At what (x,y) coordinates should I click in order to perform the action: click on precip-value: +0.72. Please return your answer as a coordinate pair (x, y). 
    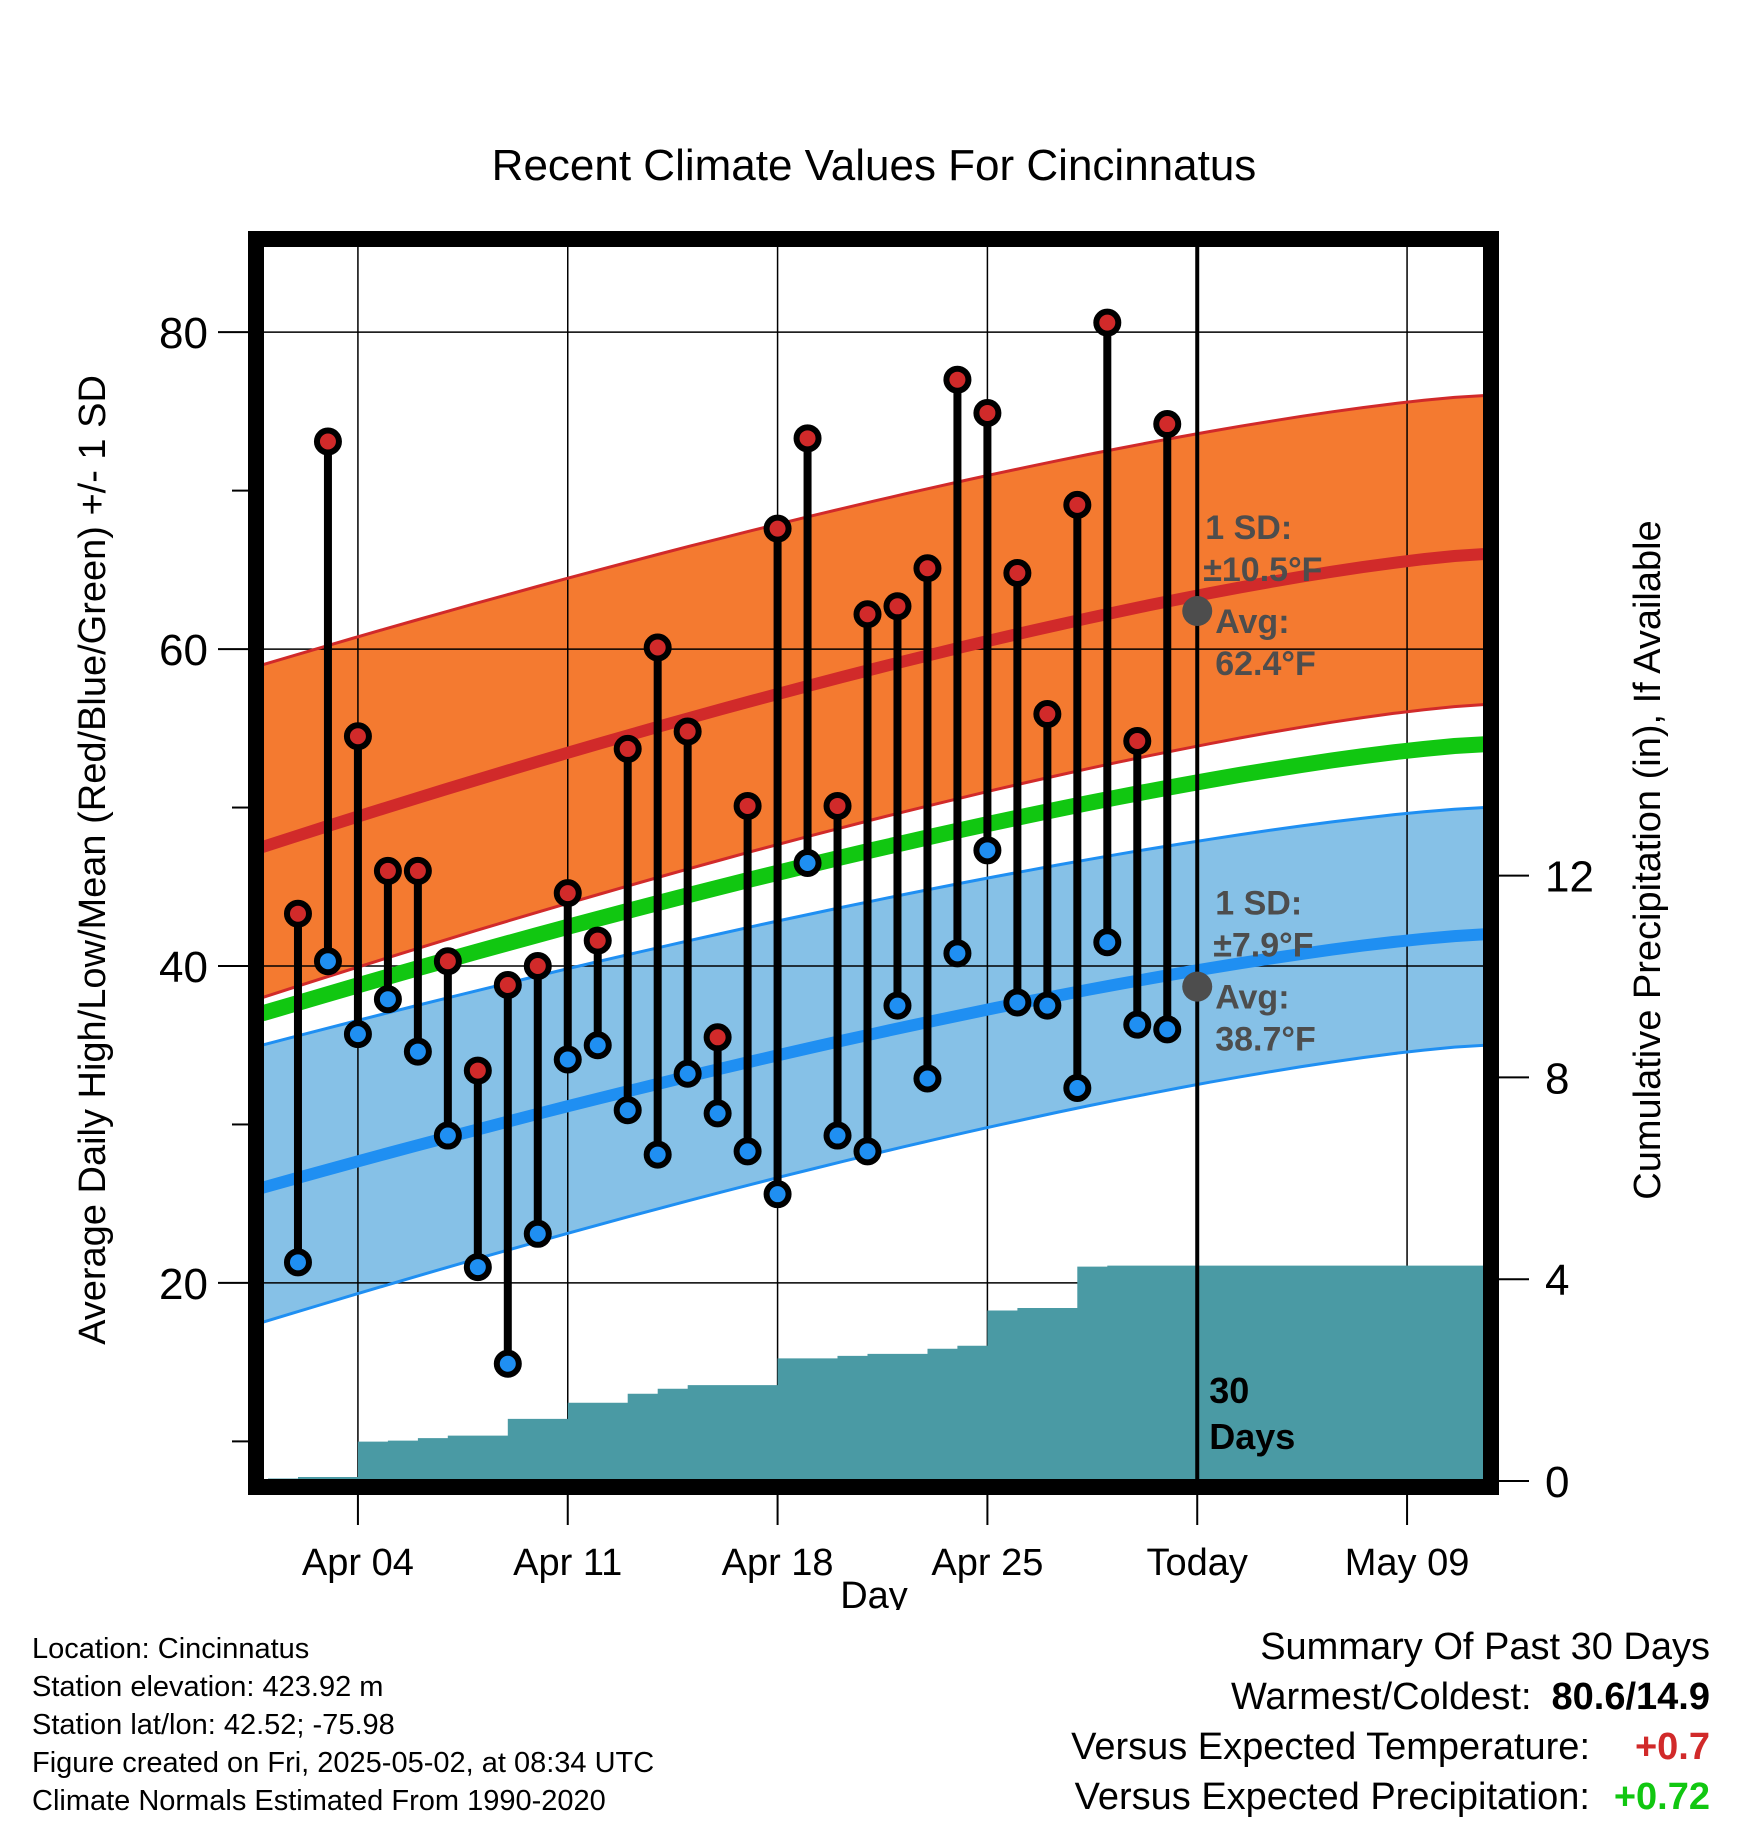
    Looking at the image, I should click on (1661, 1797).